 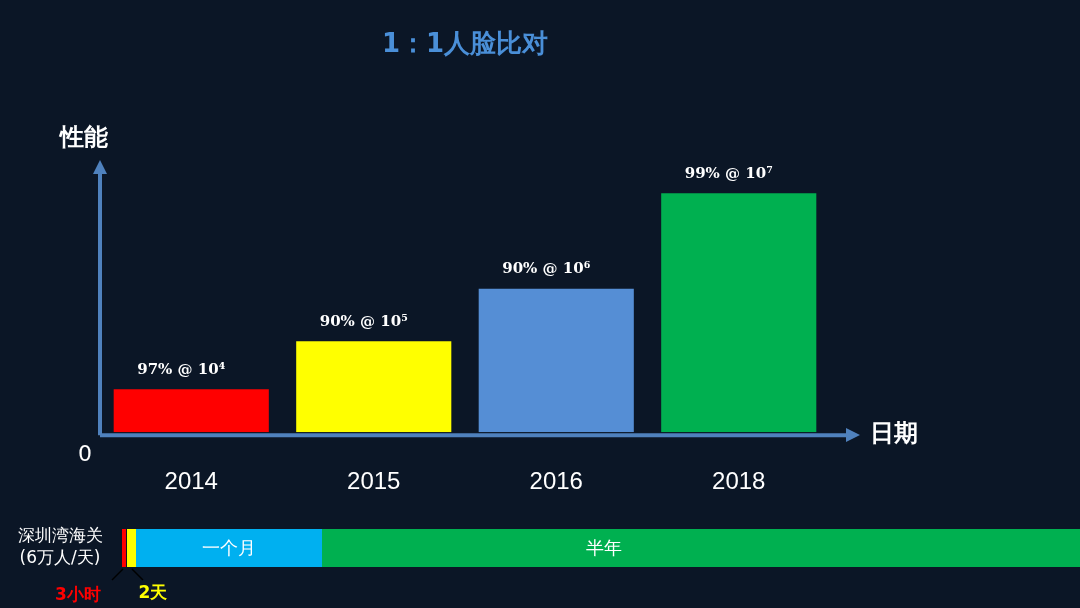 What do you see at coordinates (894, 433) in the screenshot?
I see `x-axis-title: 日期` at bounding box center [894, 433].